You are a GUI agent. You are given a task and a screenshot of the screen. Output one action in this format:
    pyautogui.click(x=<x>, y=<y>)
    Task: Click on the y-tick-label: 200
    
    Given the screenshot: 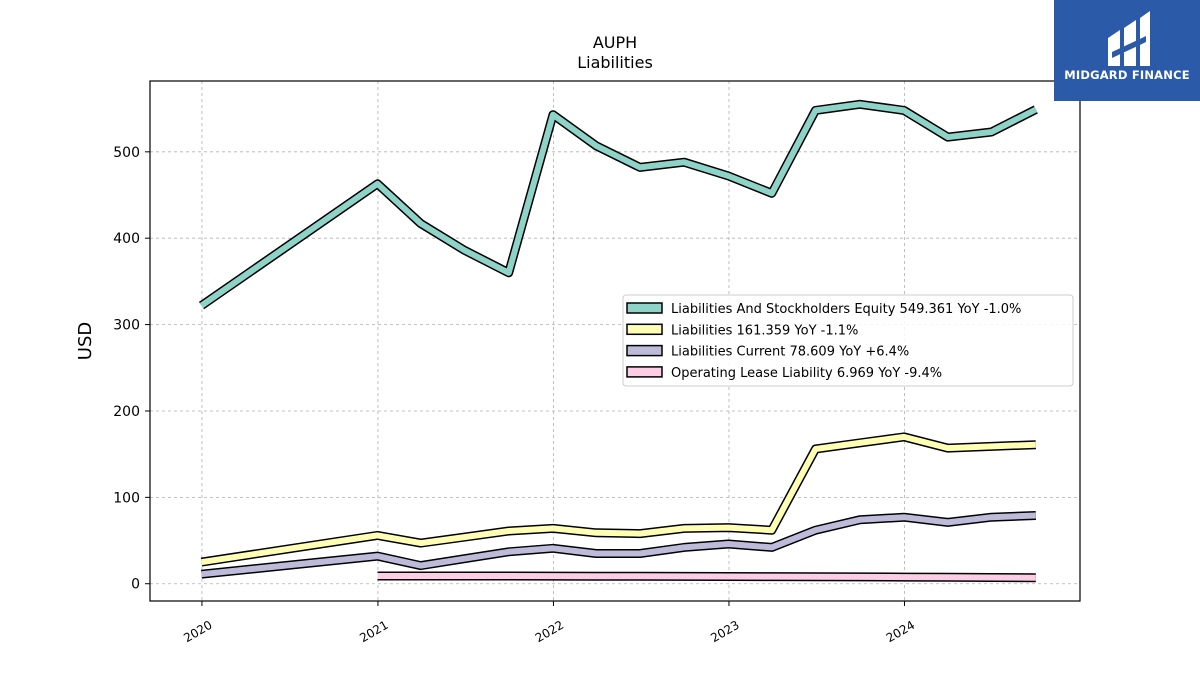 What is the action you would take?
    pyautogui.click(x=126, y=412)
    